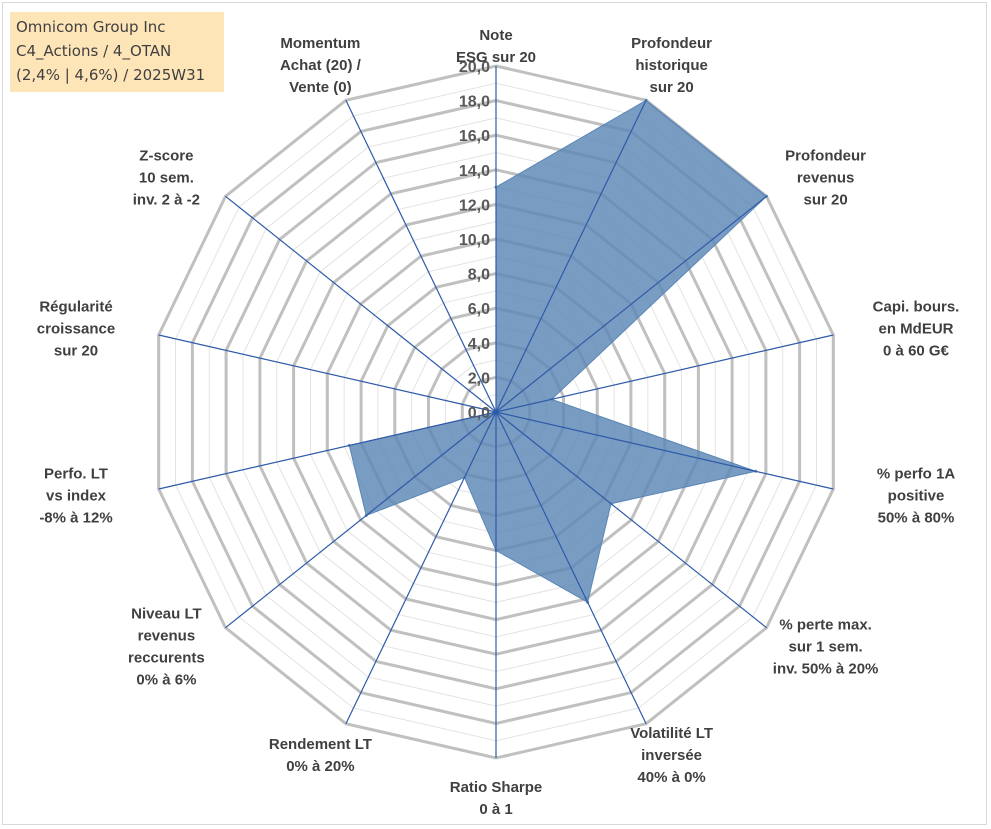 The image size is (991, 829). Describe the element at coordinates (496, 787) in the screenshot. I see `axis-label-line: Ratio Sharpe` at that location.